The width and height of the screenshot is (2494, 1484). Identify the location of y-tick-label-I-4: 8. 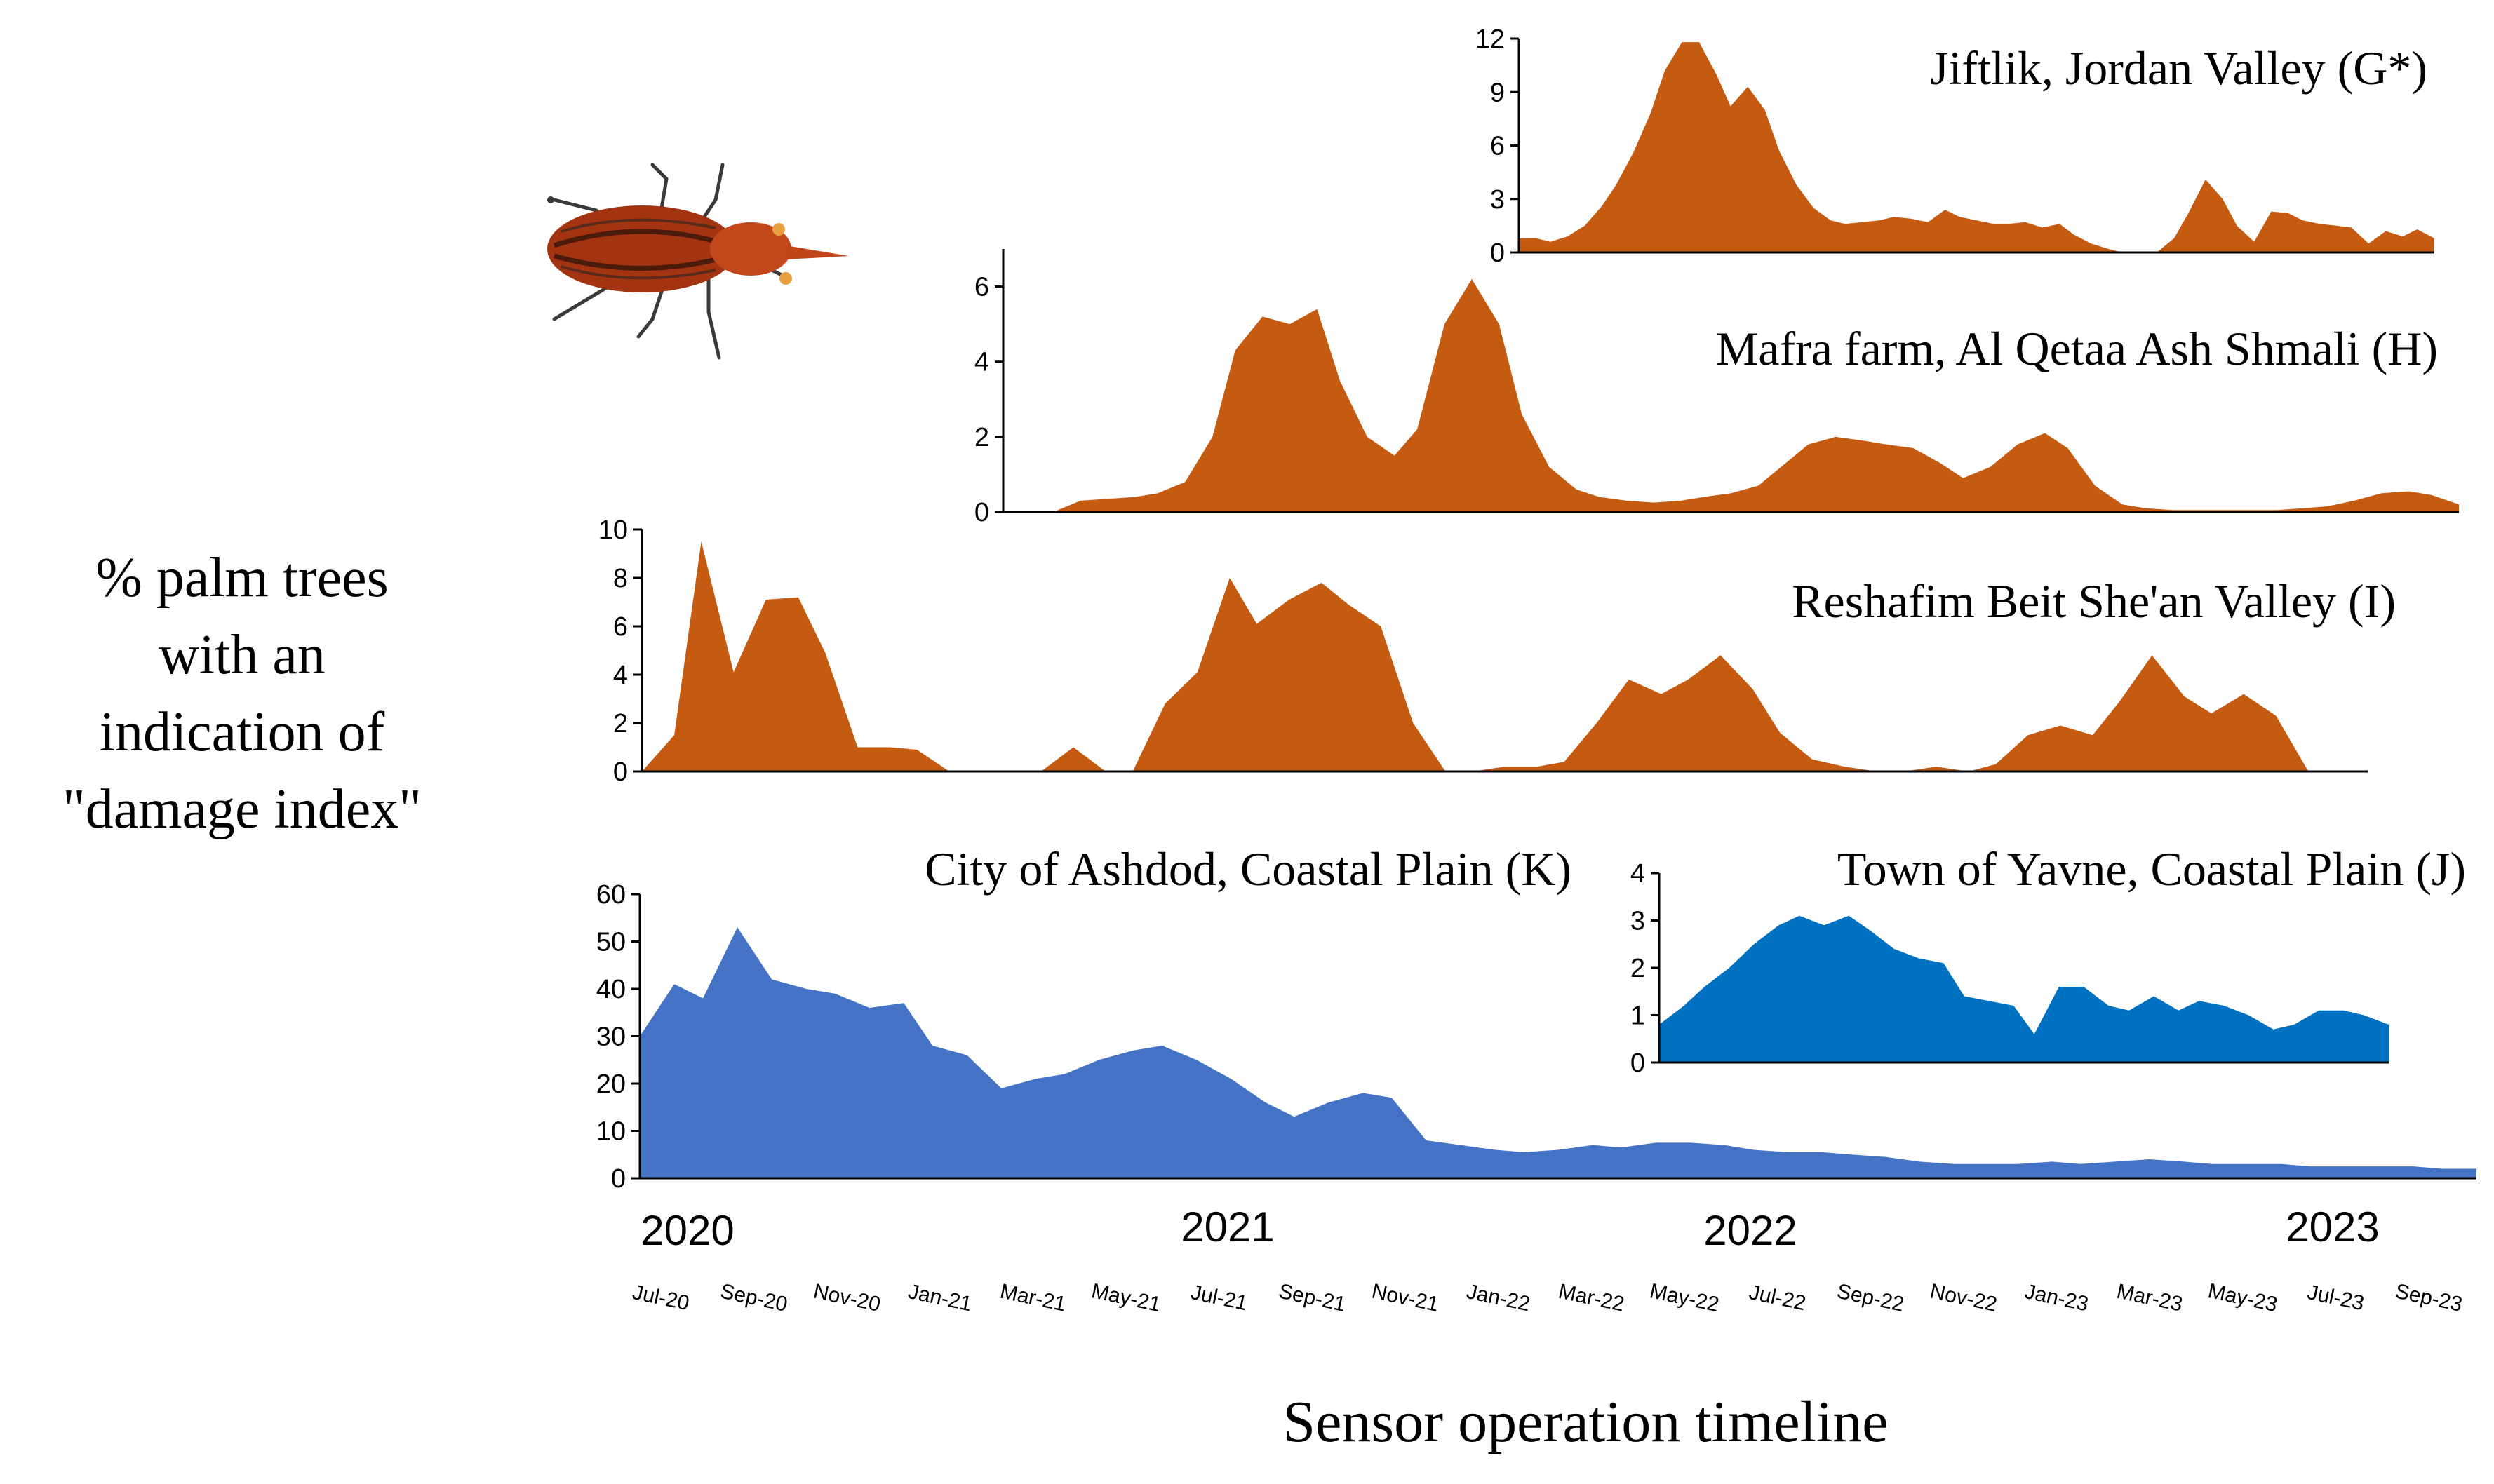
(620, 579).